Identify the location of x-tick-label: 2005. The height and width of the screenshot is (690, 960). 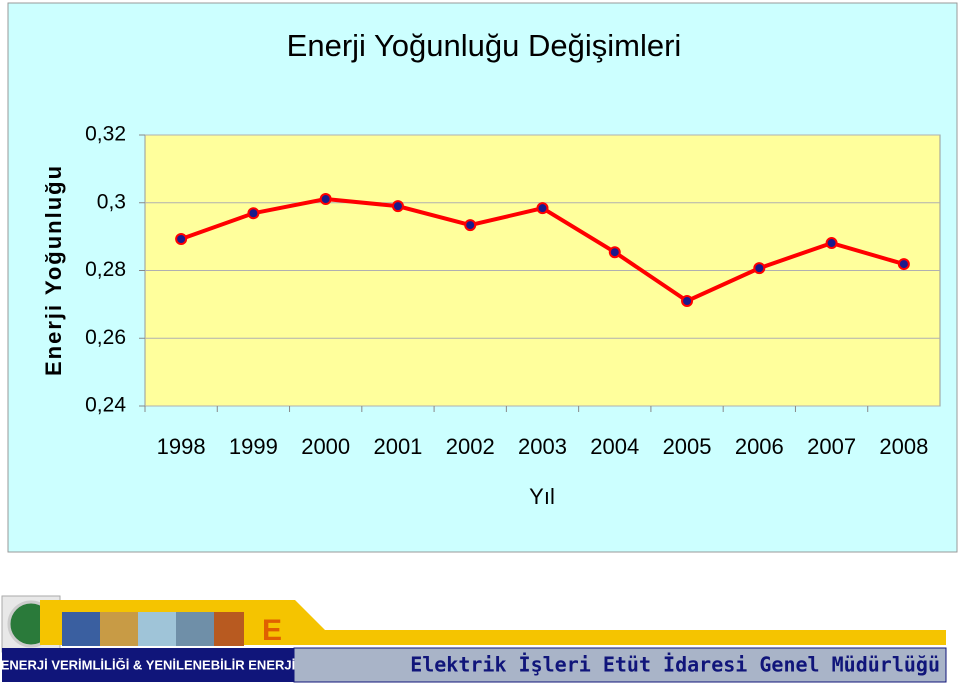
(687, 446).